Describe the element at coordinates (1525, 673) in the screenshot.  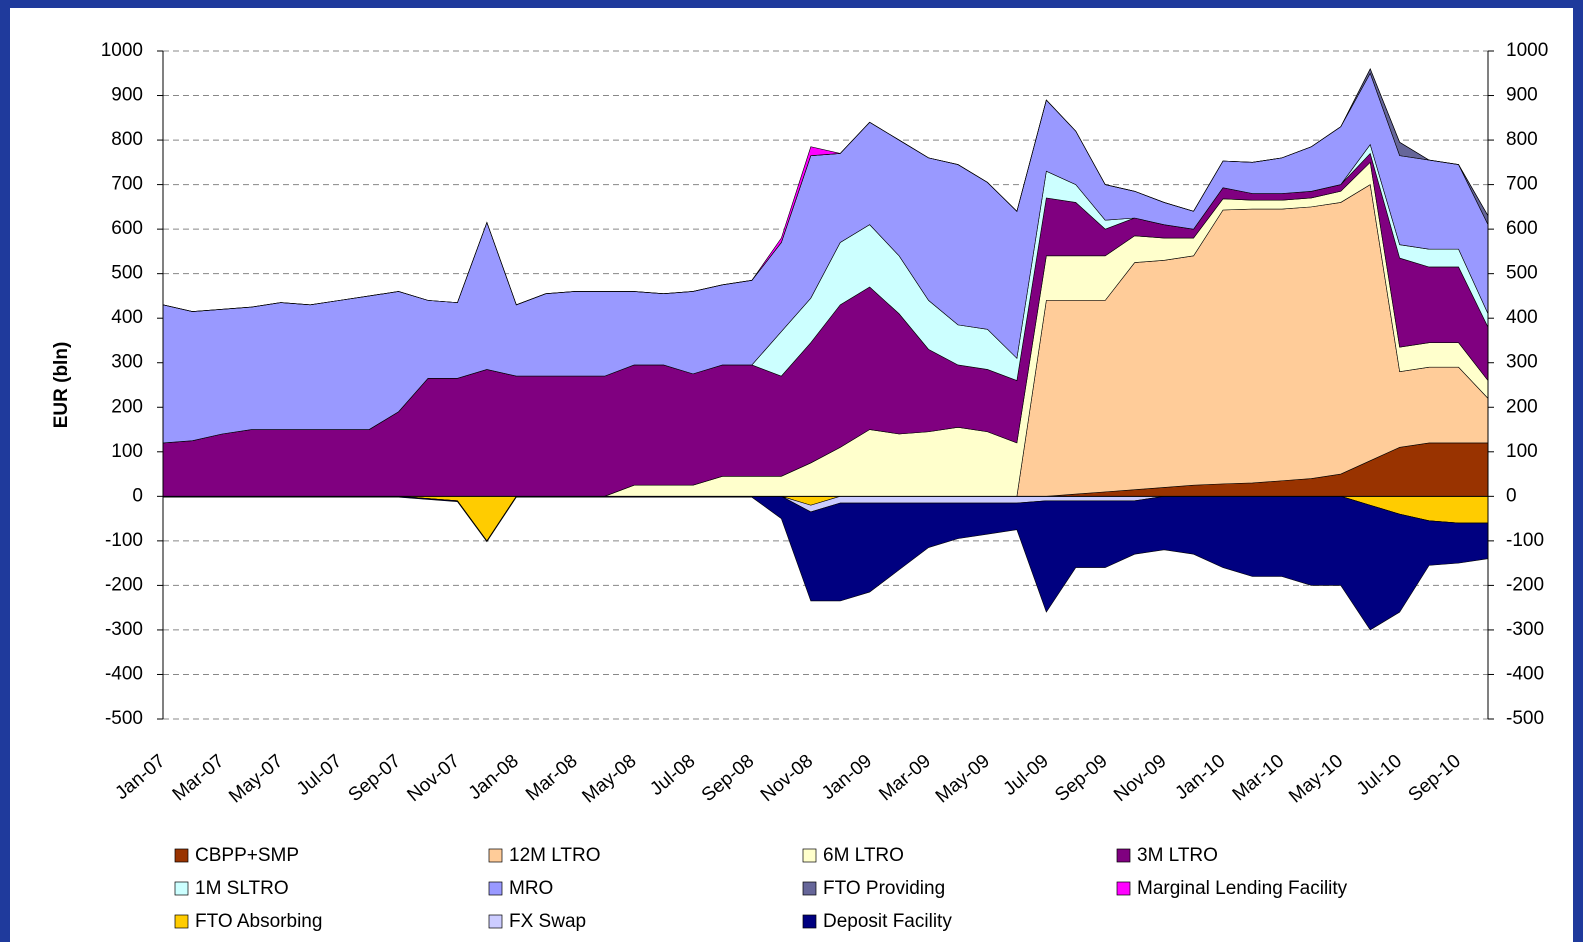
I see `y2-tick-label: -400` at that location.